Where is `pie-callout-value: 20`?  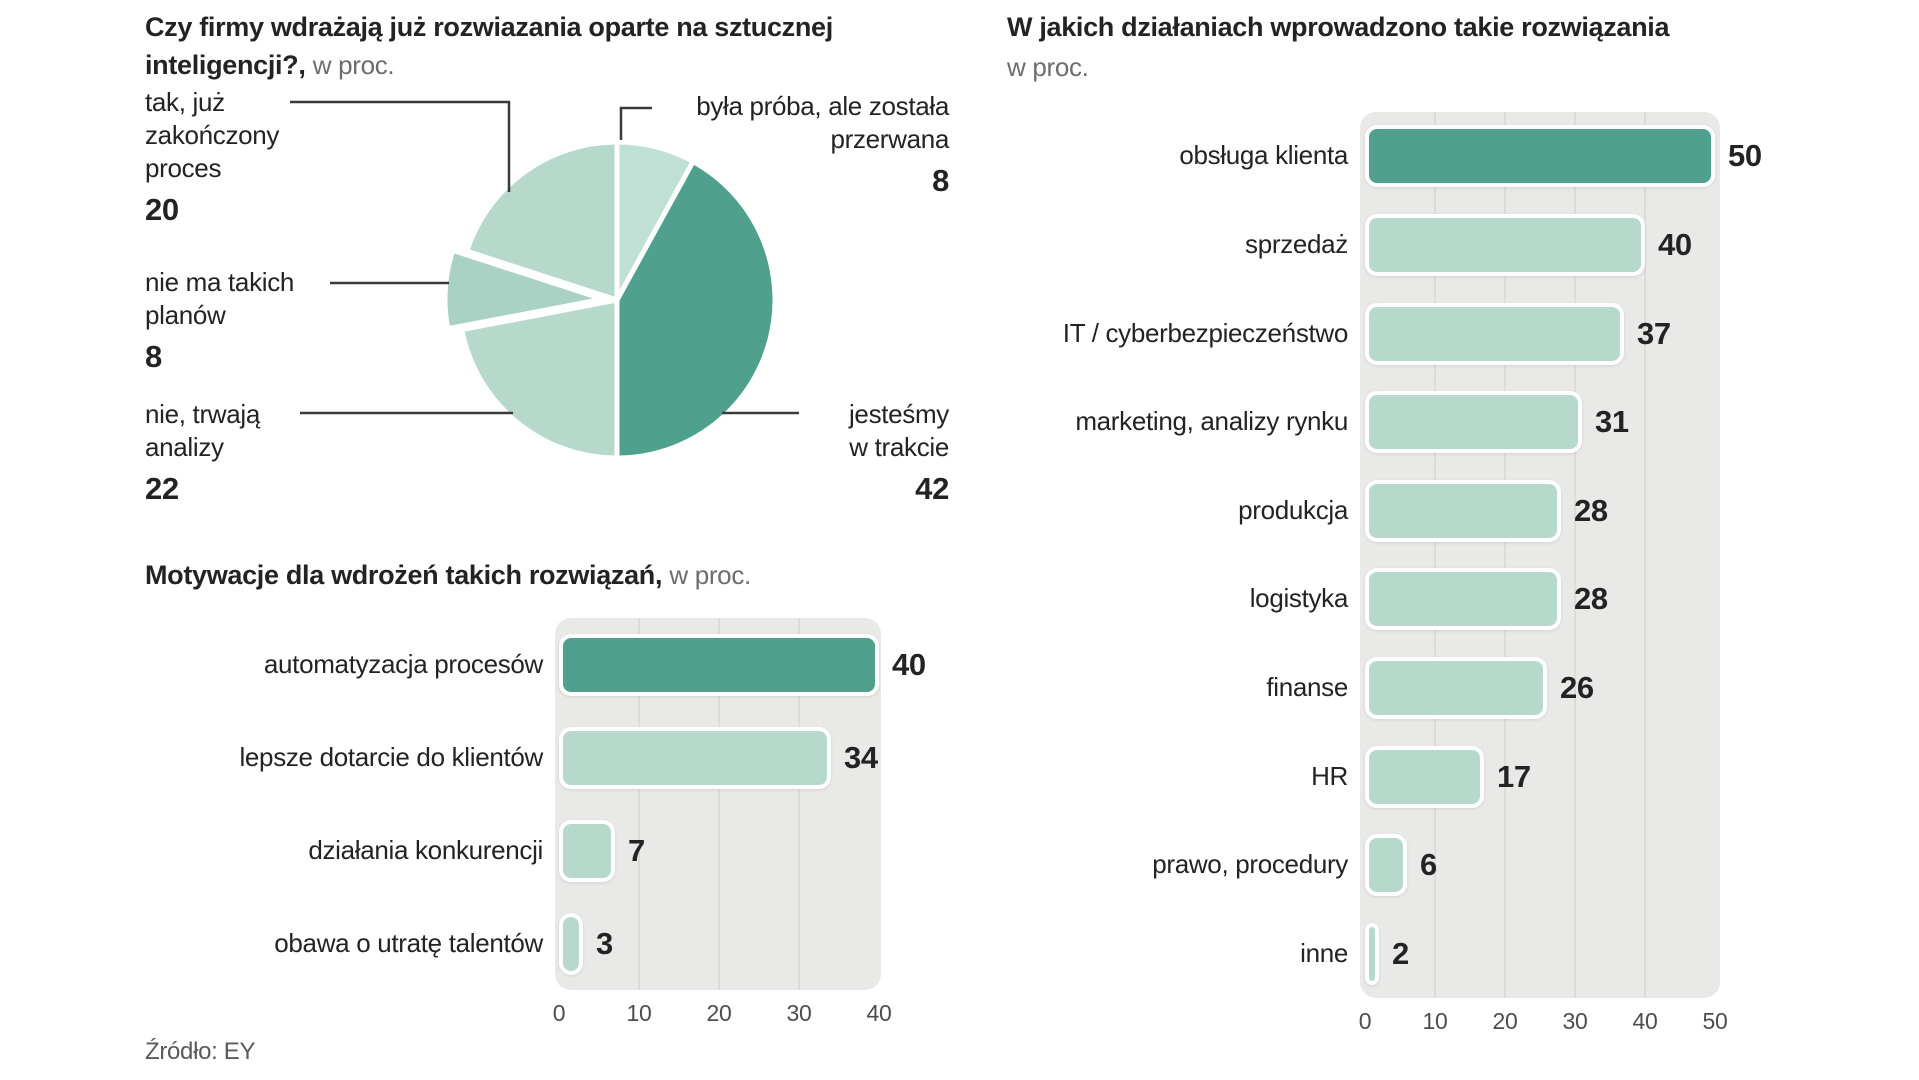 pie-callout-value: 20 is located at coordinates (162, 209).